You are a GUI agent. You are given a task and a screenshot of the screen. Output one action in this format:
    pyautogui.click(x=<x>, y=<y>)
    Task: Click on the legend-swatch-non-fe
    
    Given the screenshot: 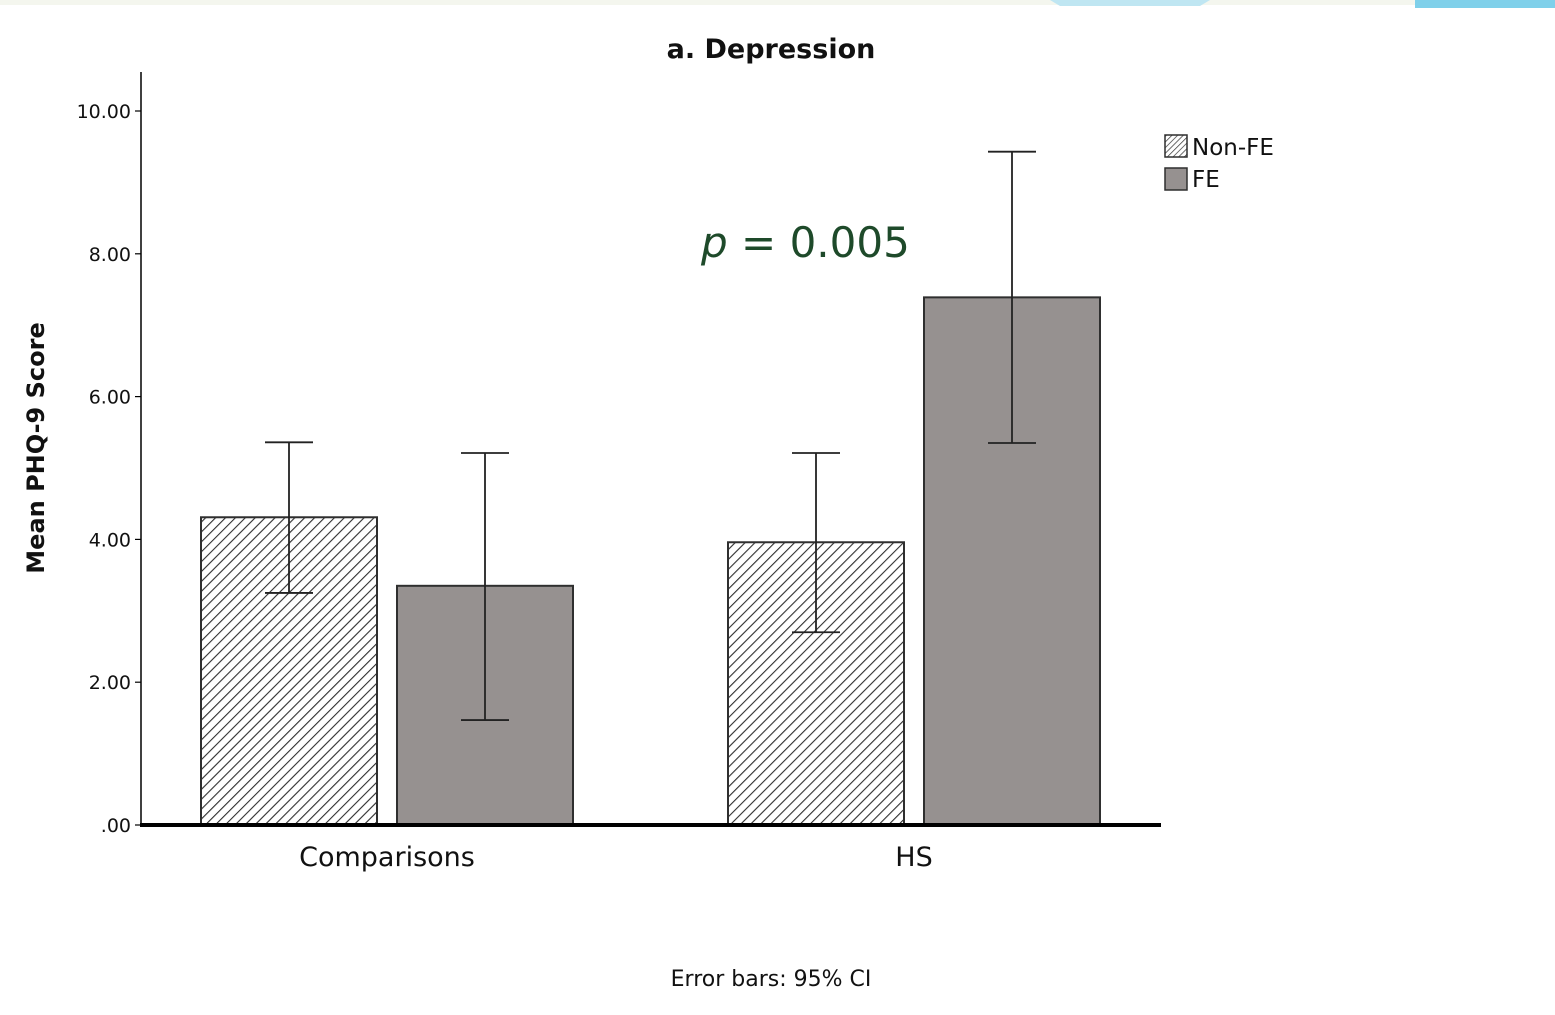 What is the action you would take?
    pyautogui.click(x=1176, y=146)
    